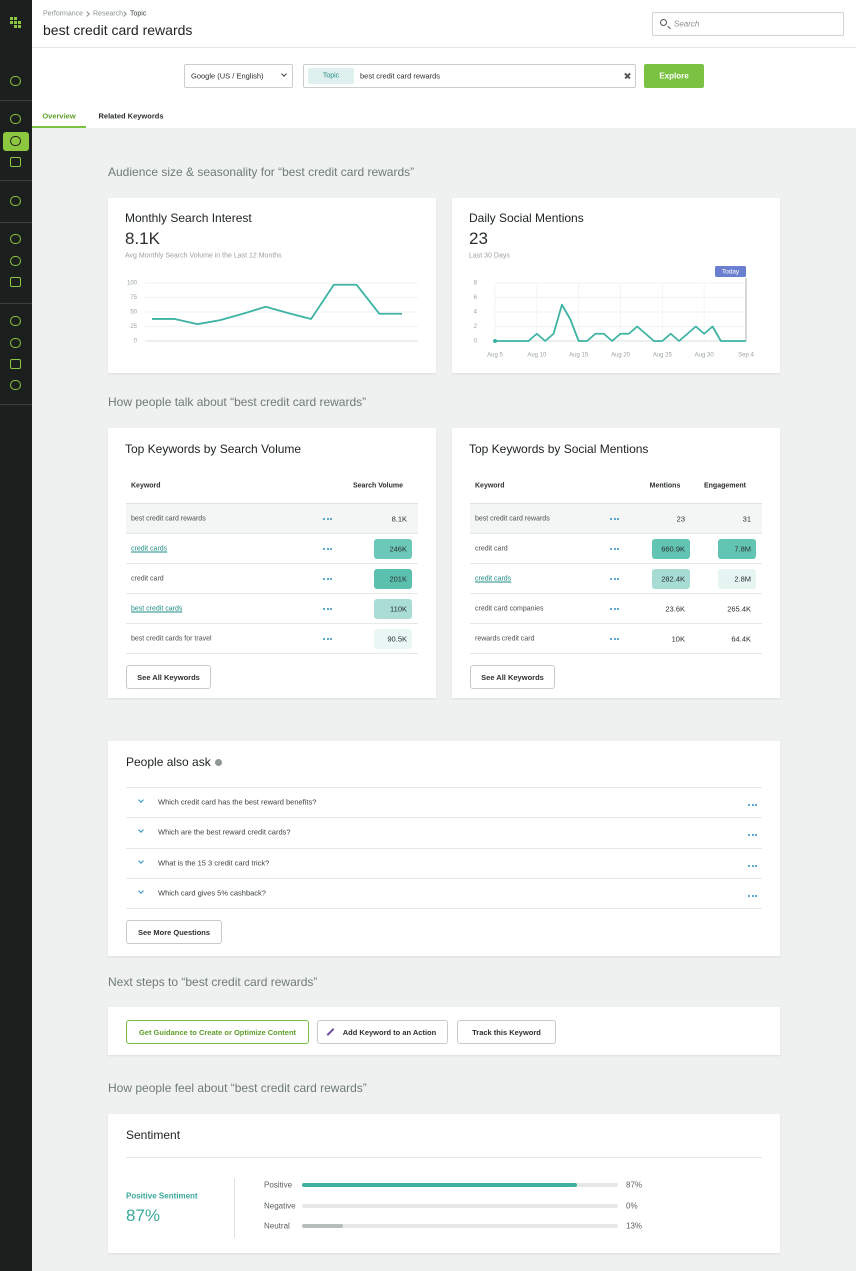 This screenshot has width=856, height=1271. I want to click on y-tick-label: 6, so click(476, 298).